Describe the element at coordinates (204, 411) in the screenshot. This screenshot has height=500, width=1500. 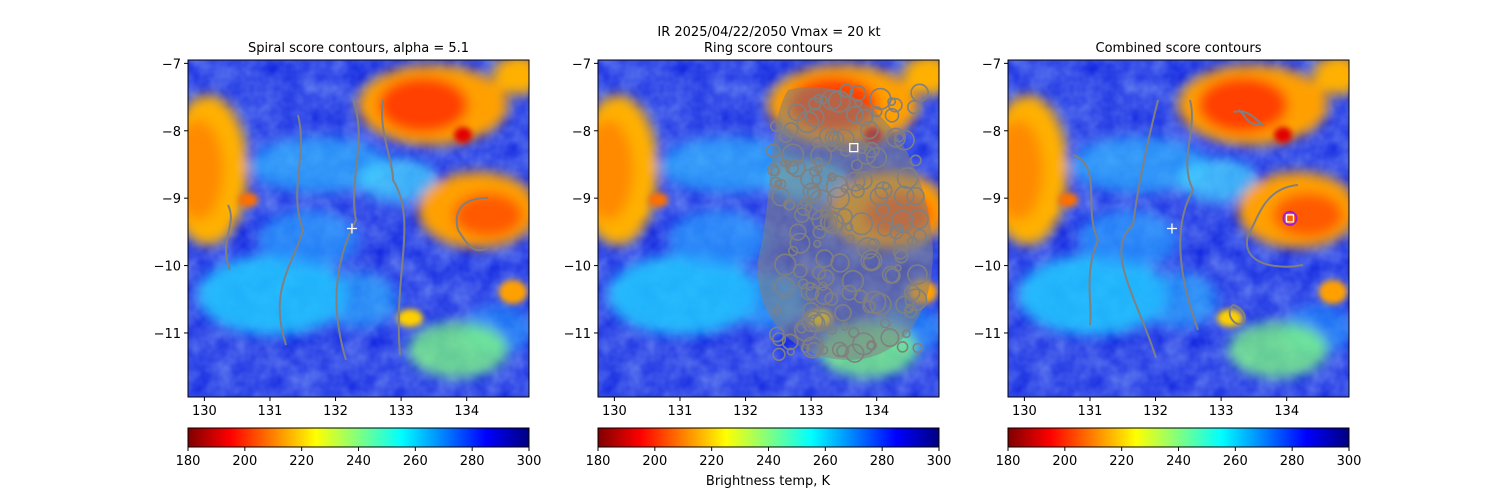
I see `x-tick-label: 130` at that location.